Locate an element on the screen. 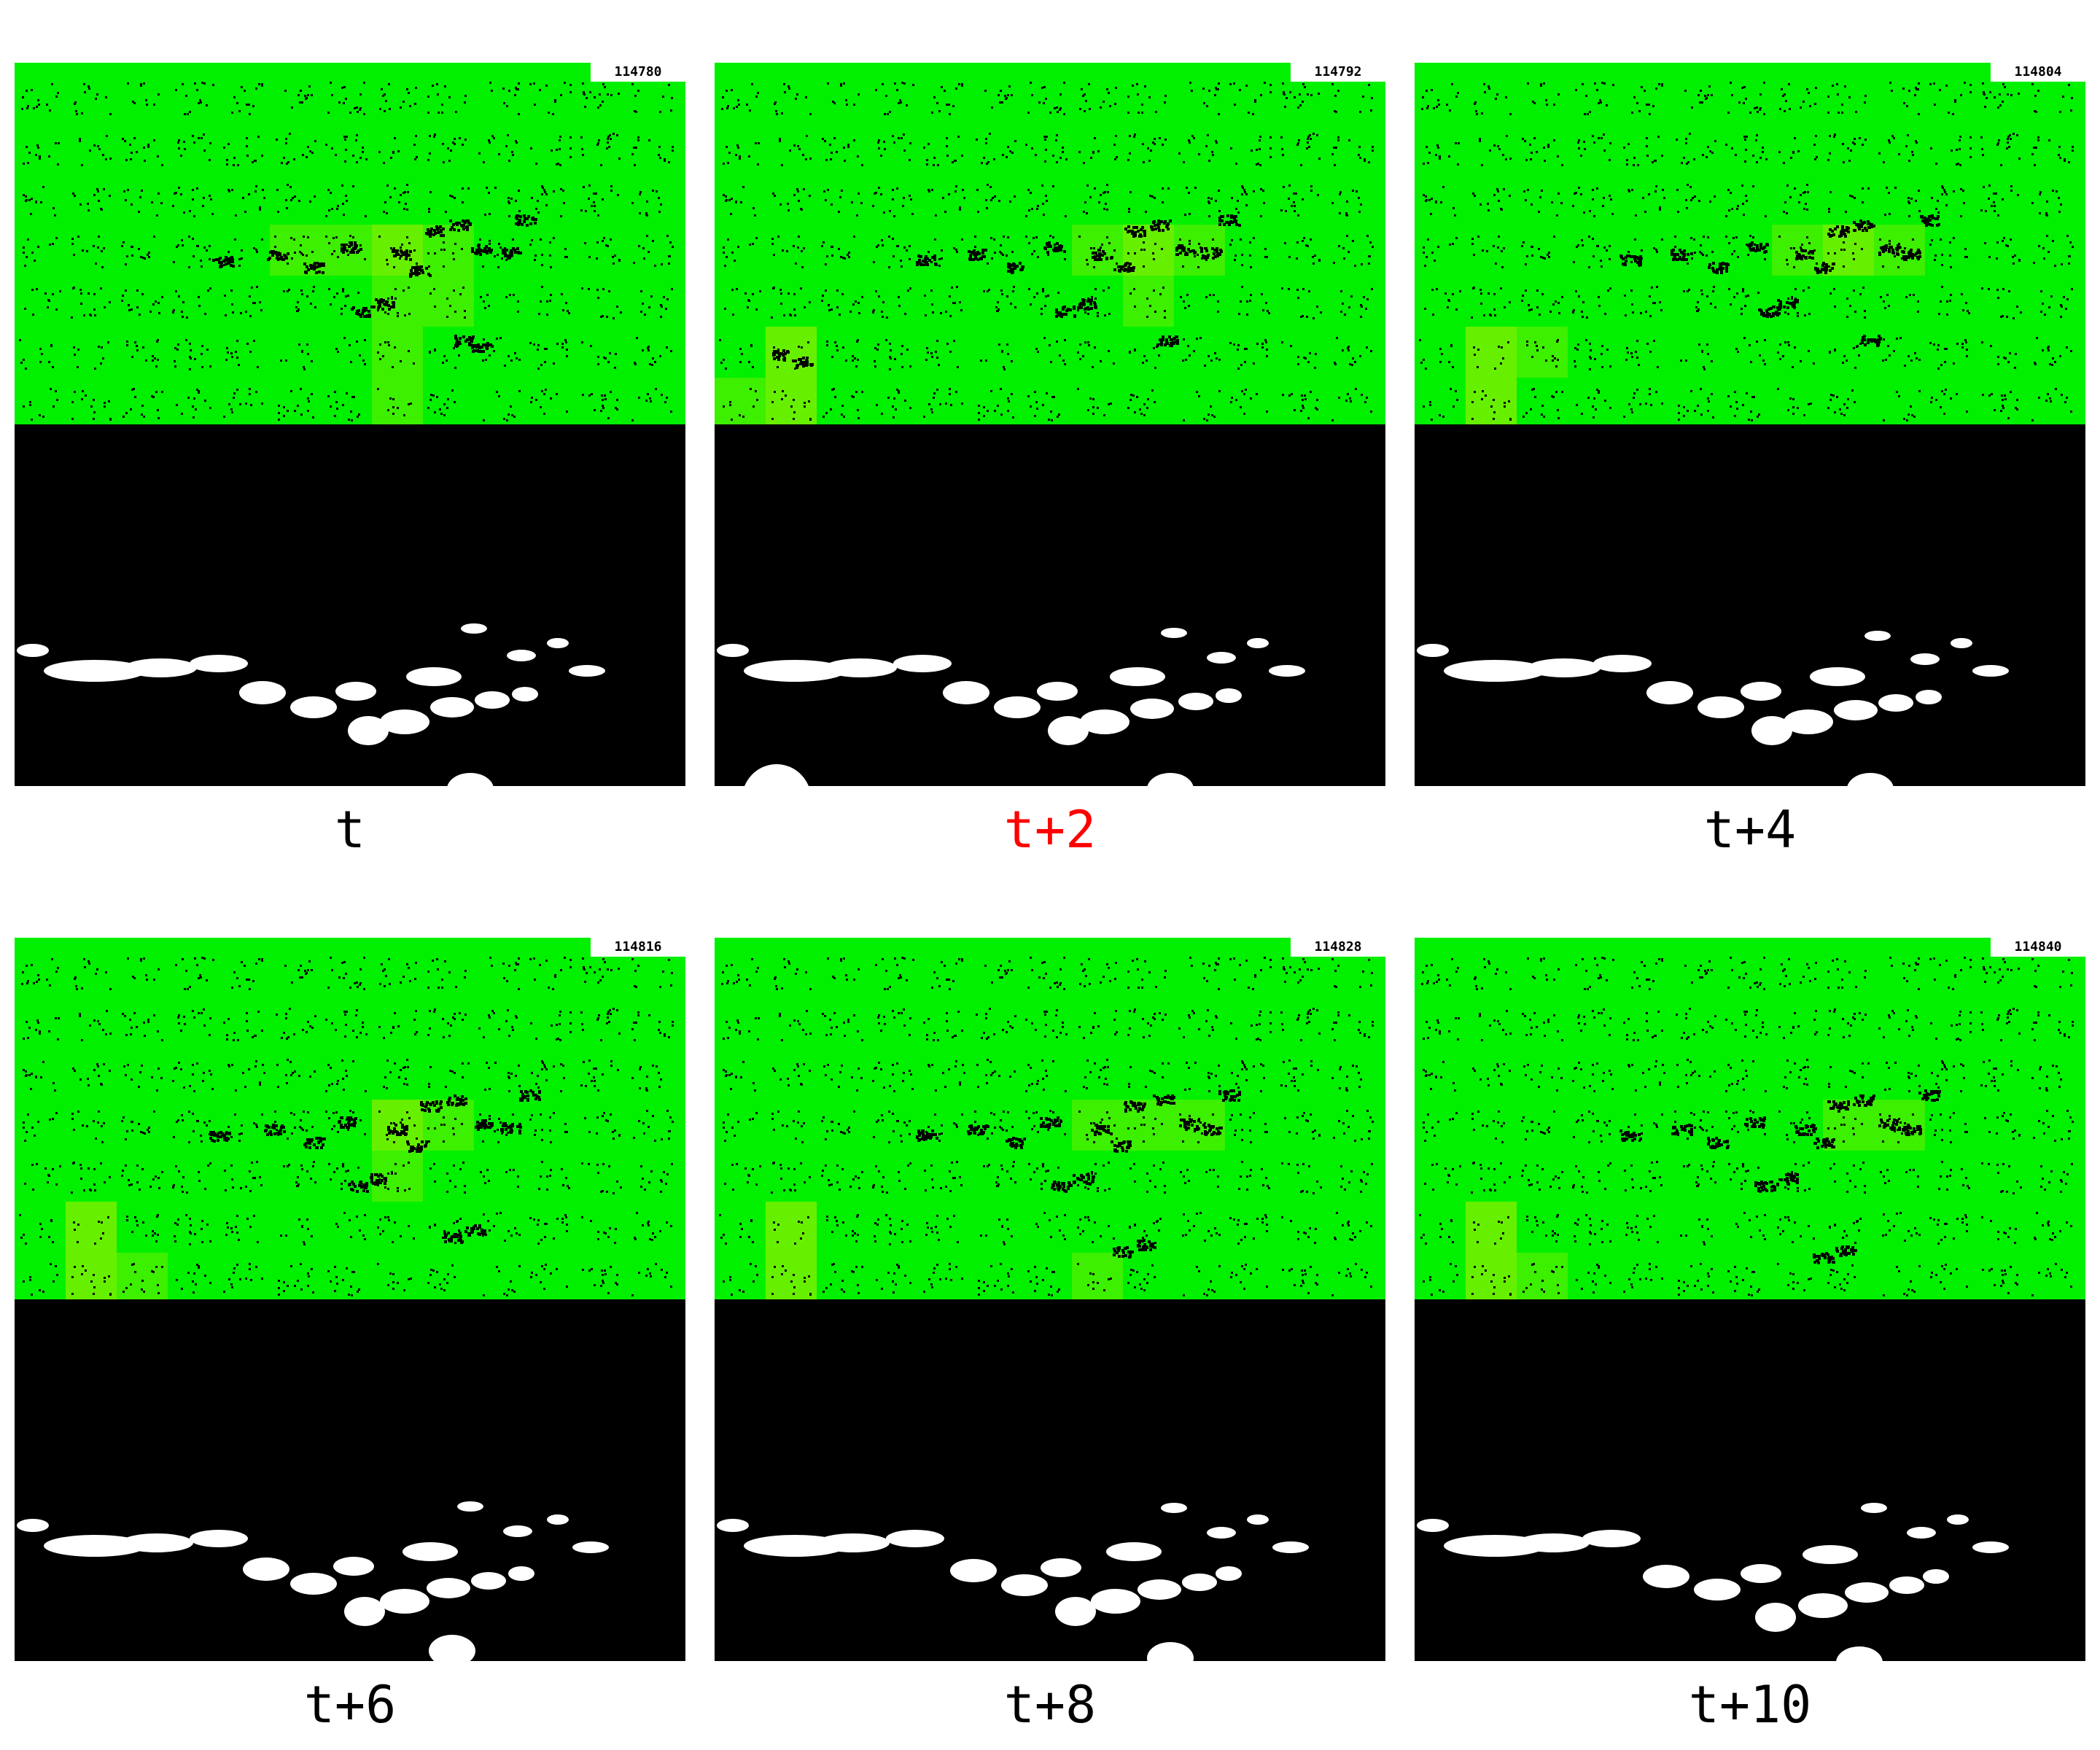  time-step-label: t+10 is located at coordinates (1750, 1705).